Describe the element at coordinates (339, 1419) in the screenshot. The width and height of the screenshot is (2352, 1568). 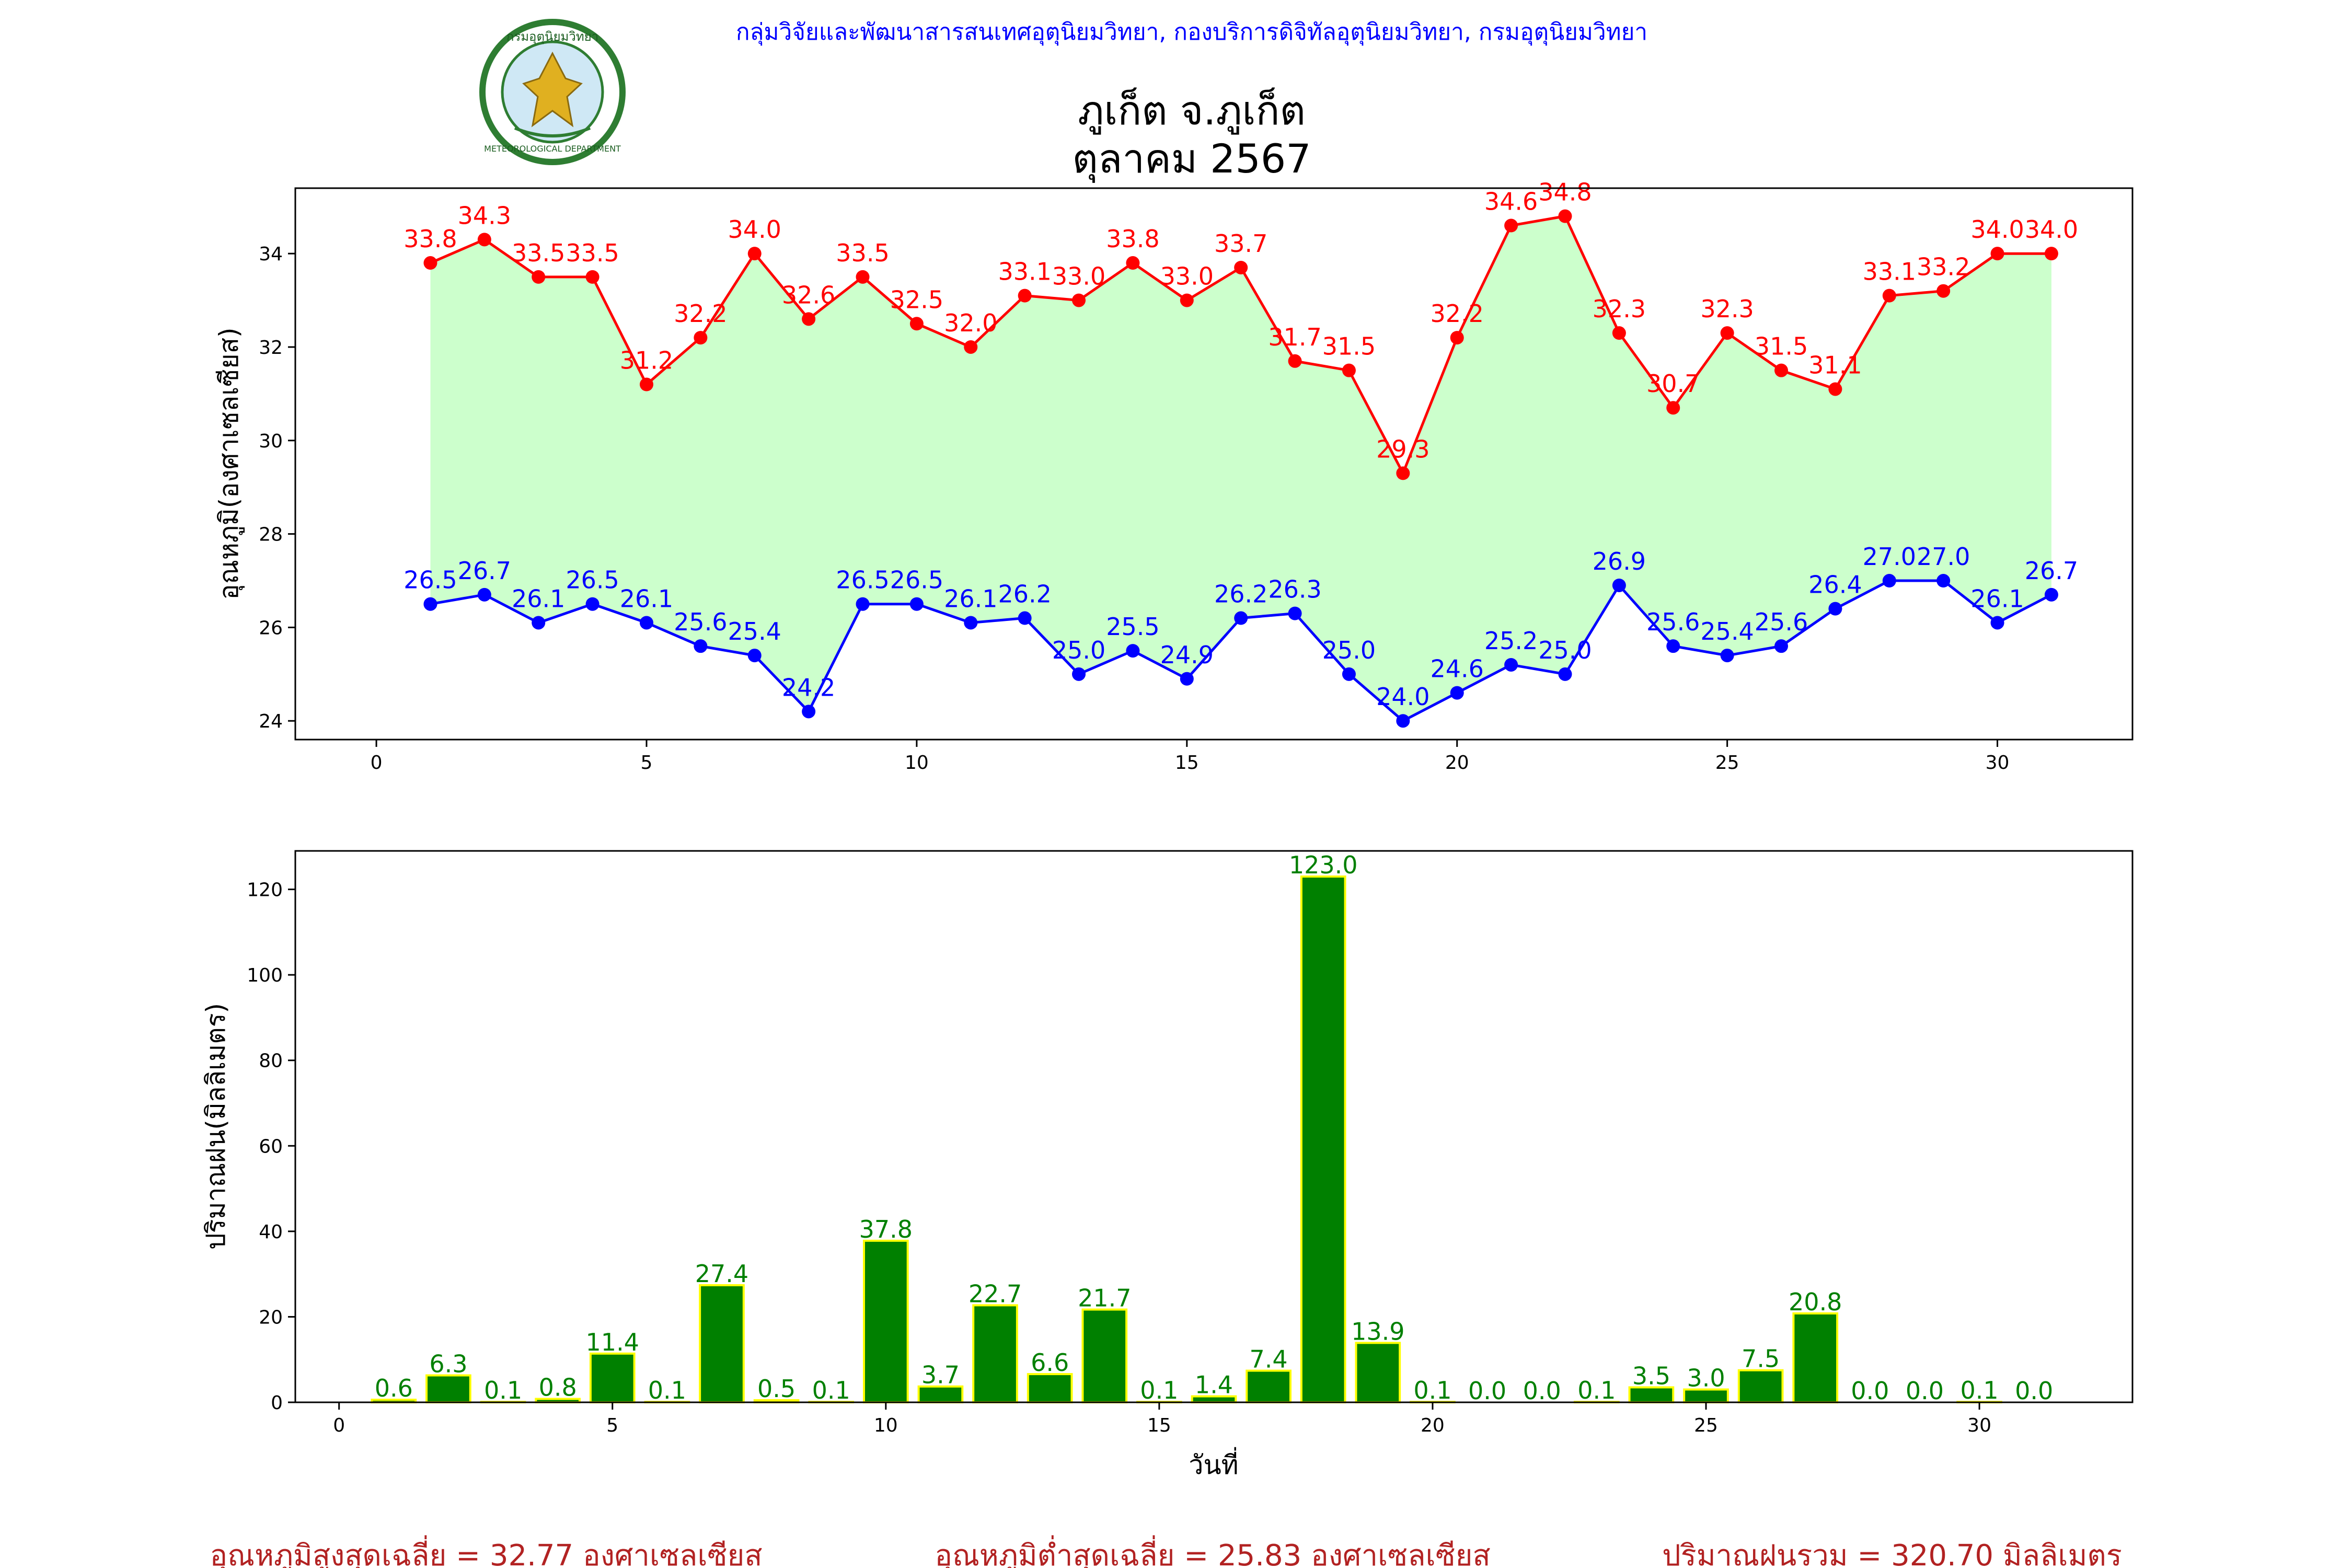
I see `rainfall-xtick: 0` at that location.